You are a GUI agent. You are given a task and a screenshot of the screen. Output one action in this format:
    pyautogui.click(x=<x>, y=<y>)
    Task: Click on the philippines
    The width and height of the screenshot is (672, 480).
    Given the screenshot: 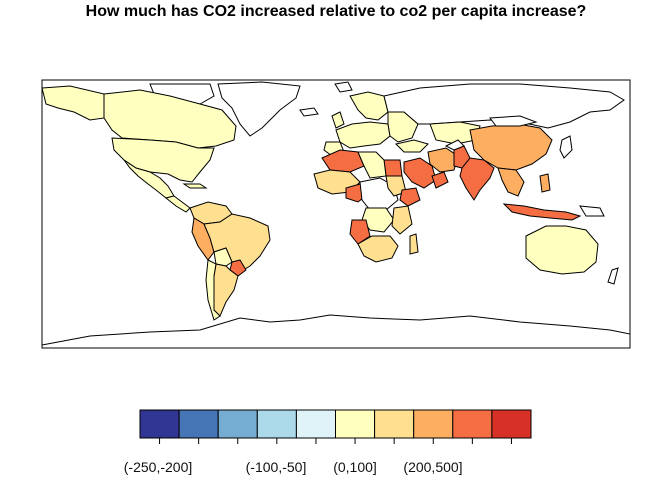 What is the action you would take?
    pyautogui.click(x=545, y=183)
    